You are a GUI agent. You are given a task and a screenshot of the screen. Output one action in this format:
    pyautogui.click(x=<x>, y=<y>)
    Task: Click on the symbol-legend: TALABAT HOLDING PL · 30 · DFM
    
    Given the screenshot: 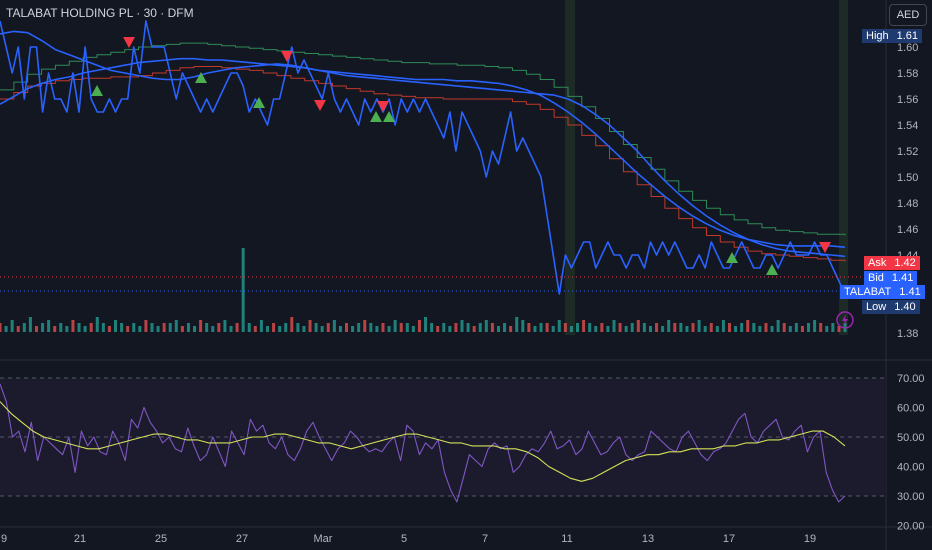 What is the action you would take?
    pyautogui.click(x=100, y=13)
    